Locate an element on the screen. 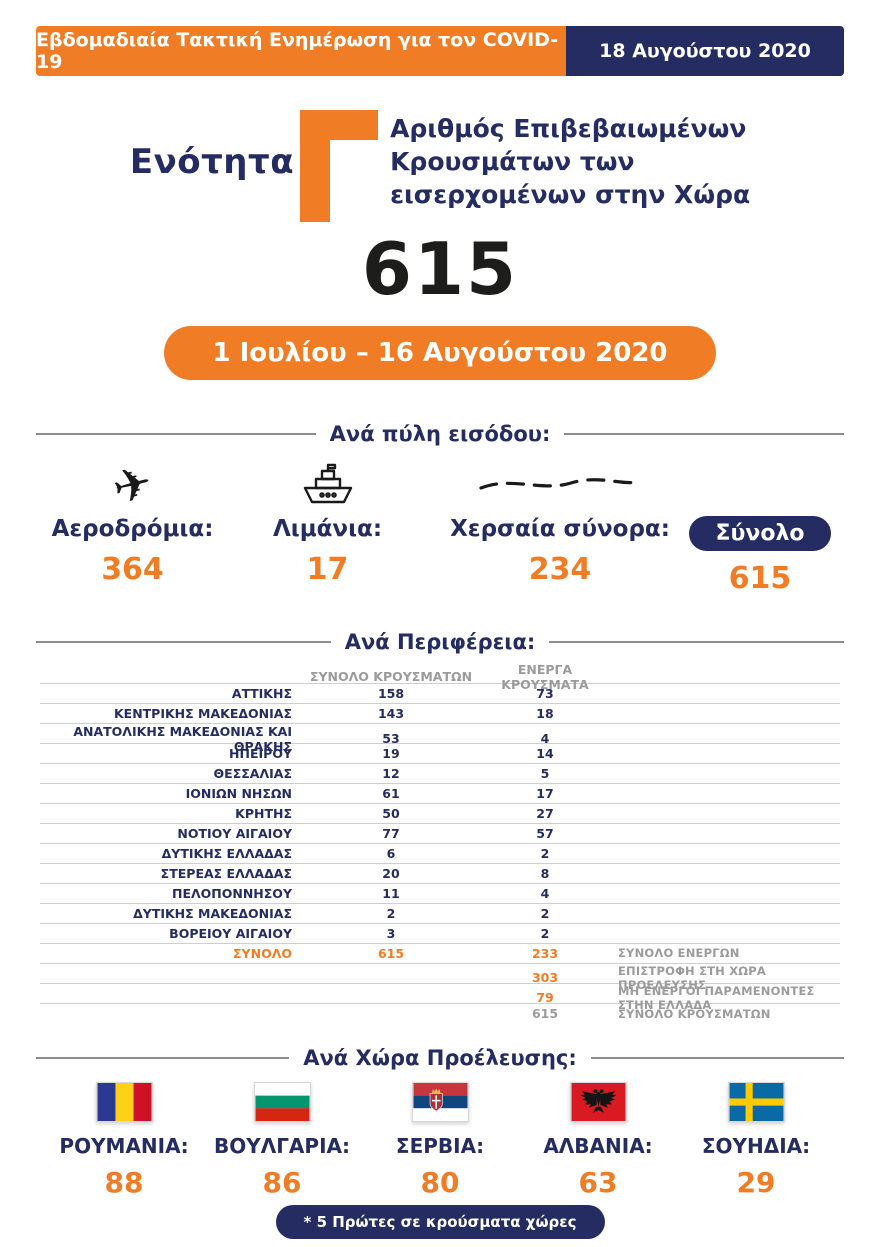  region-total-value: 158 is located at coordinates (391, 693).